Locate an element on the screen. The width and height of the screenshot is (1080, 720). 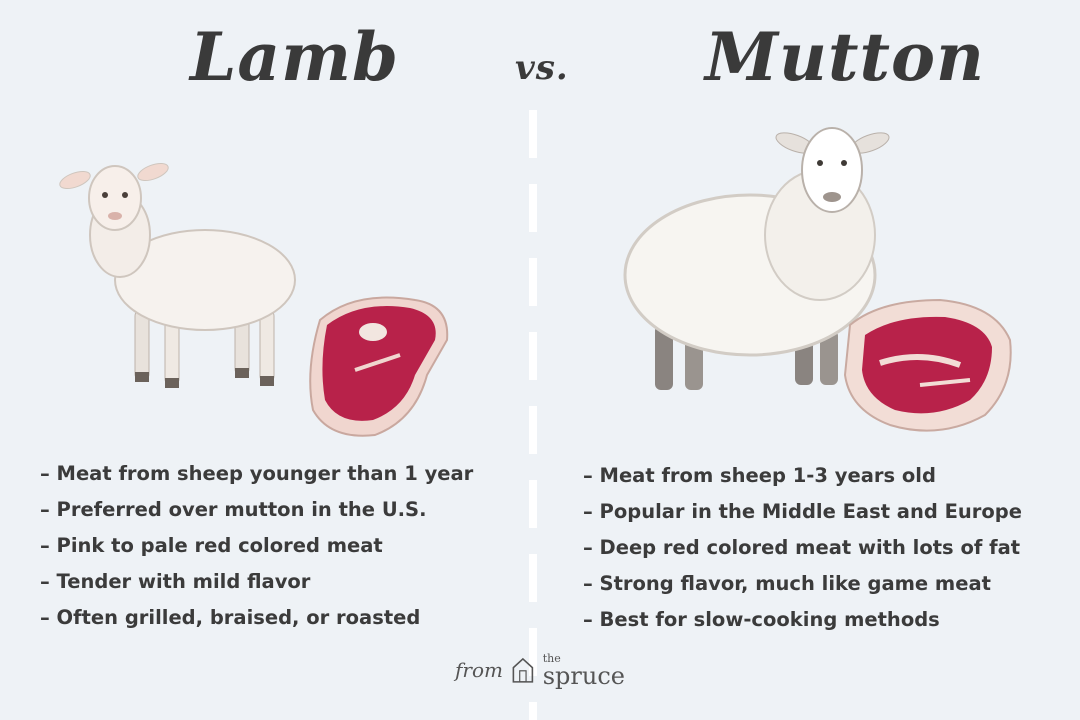
house-logo-icon is located at coordinates (523, 670).